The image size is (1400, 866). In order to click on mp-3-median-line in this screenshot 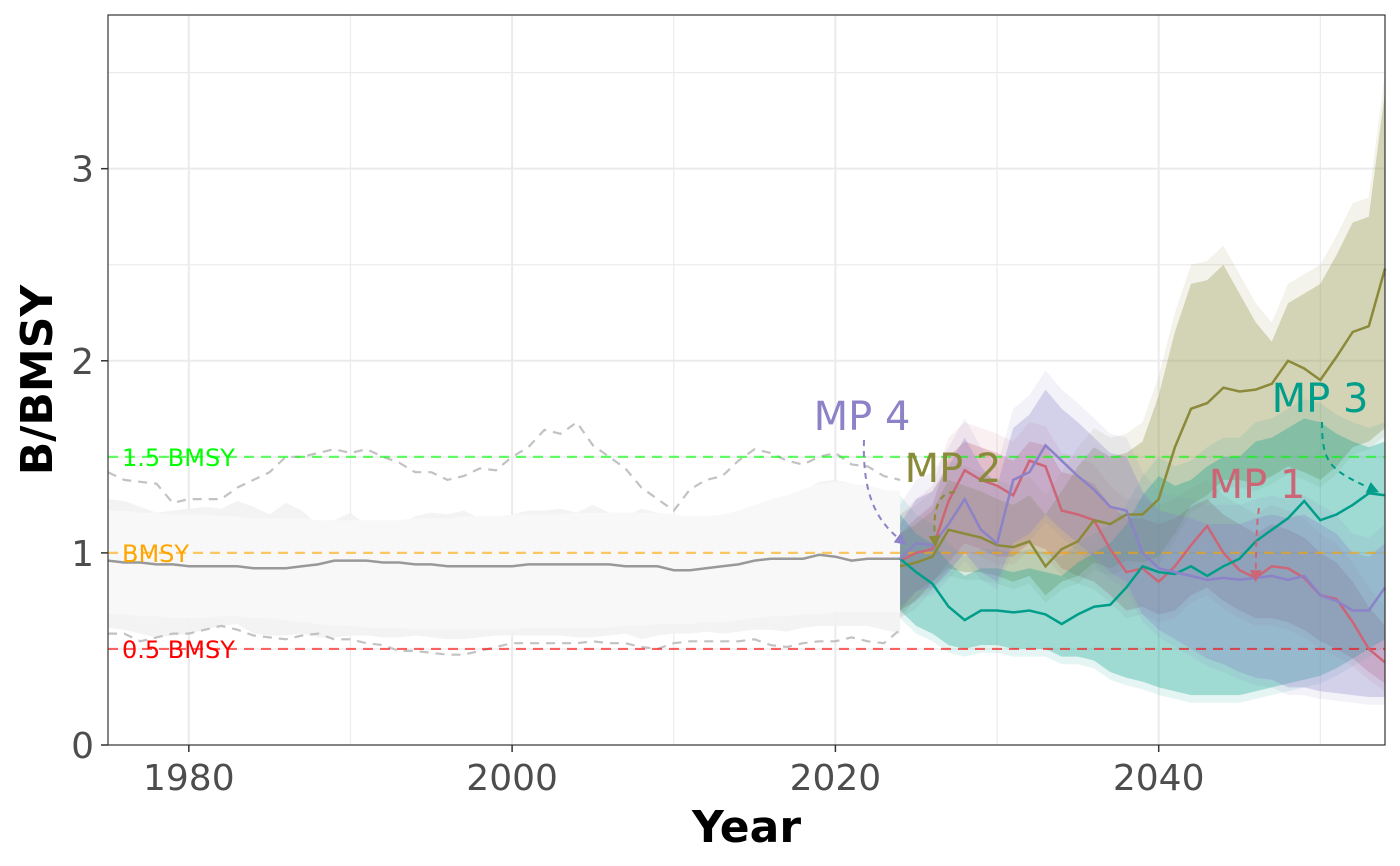, I will do `click(1142, 558)`.